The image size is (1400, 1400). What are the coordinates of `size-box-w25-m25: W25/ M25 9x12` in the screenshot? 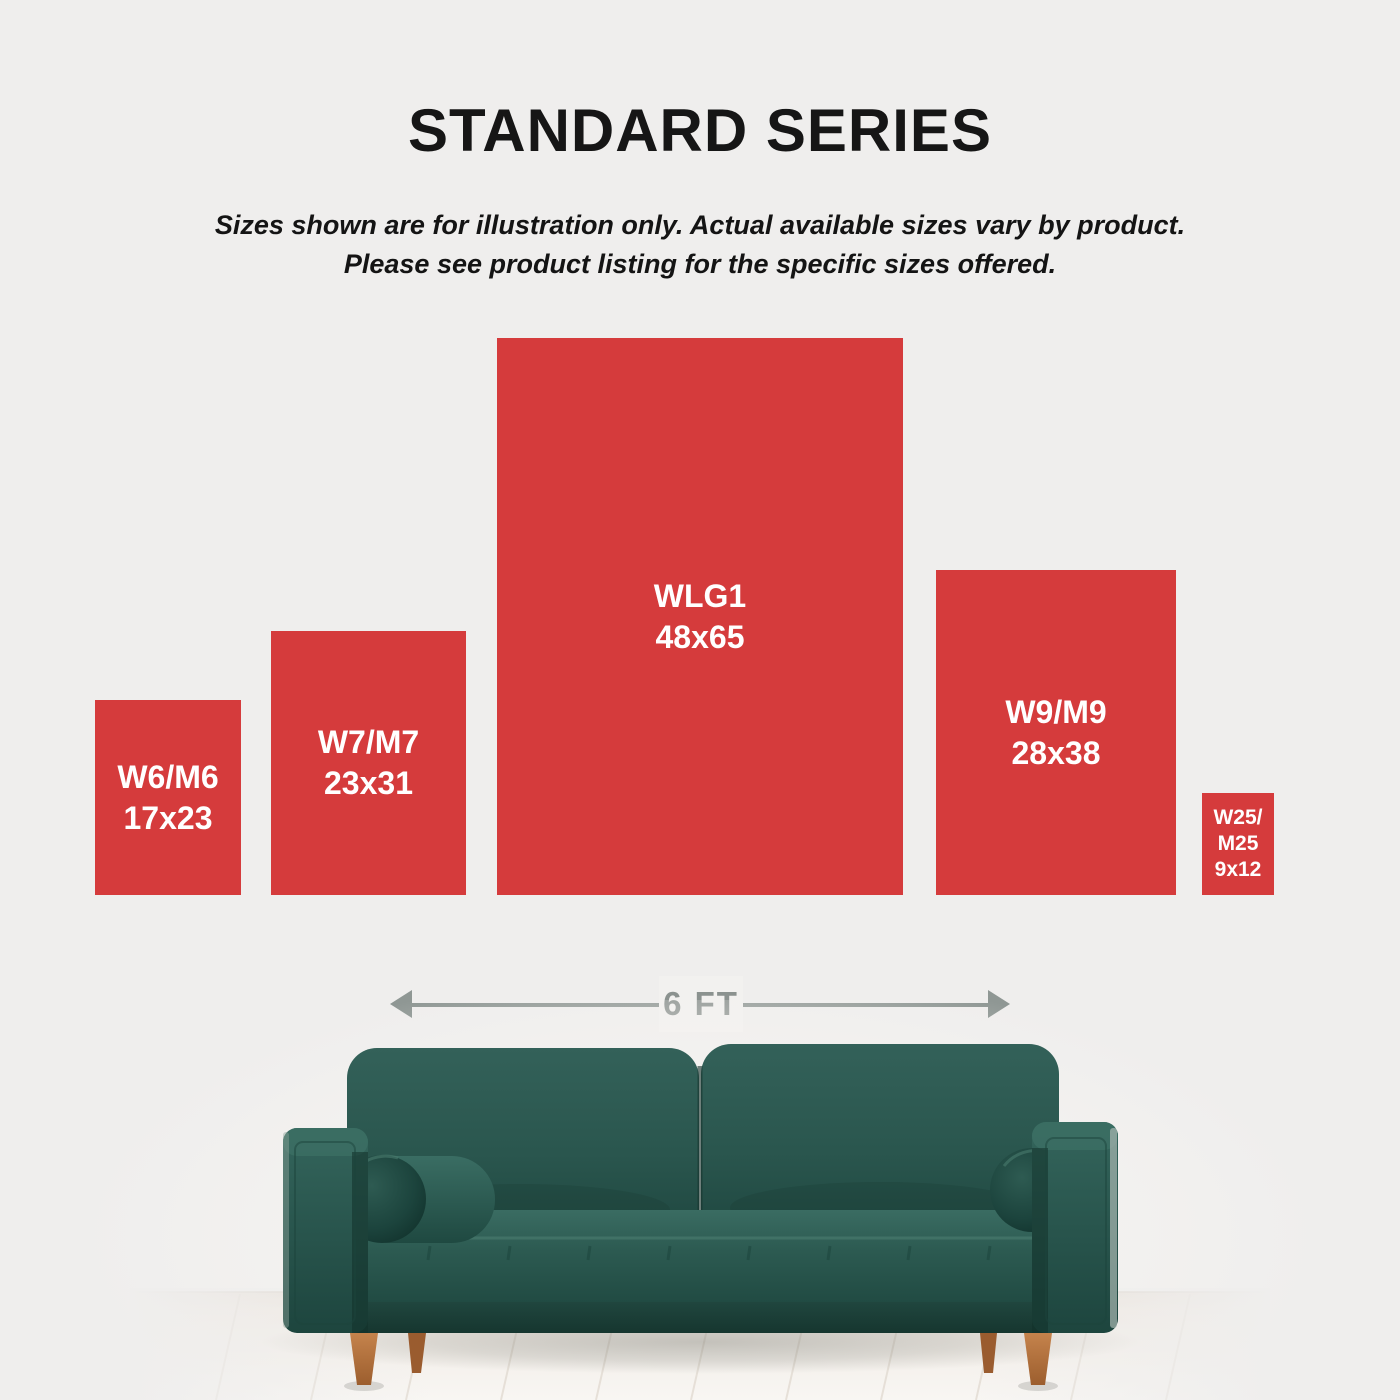 It's located at (1238, 844).